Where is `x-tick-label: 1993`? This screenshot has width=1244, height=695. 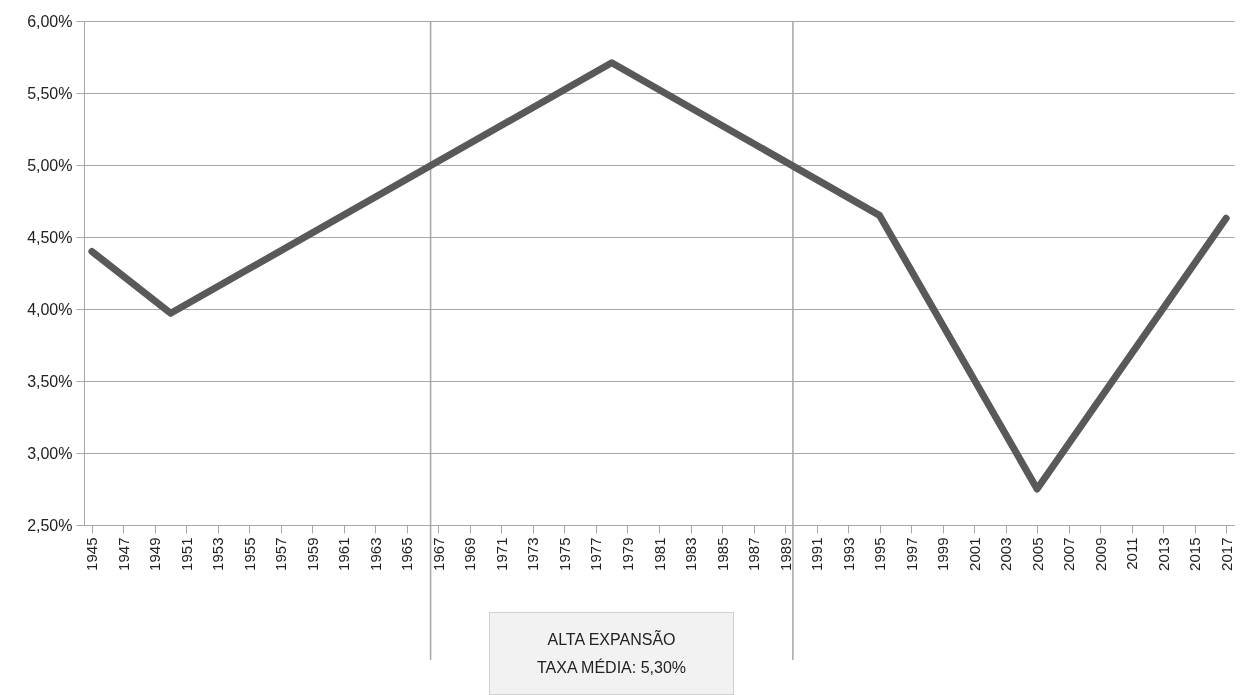
x-tick-label: 1993 is located at coordinates (848, 554).